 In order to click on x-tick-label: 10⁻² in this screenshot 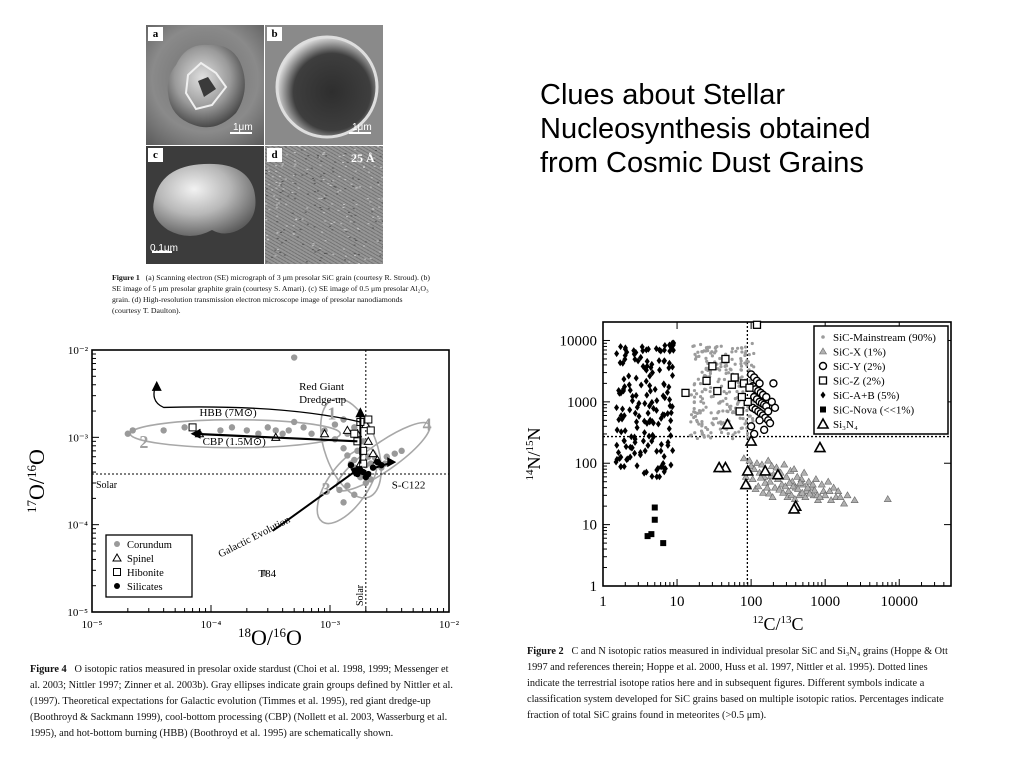, I will do `click(449, 625)`.